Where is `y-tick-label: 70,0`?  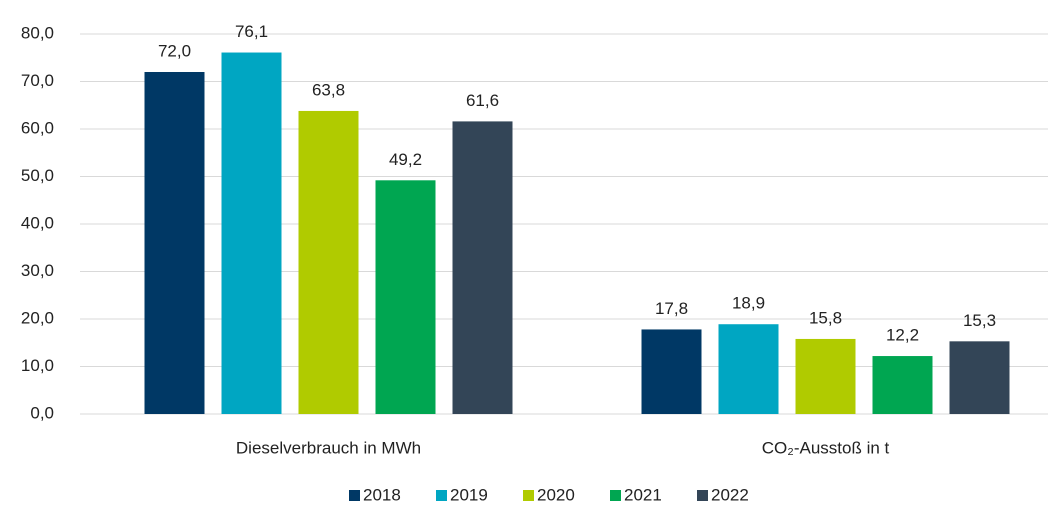 y-tick-label: 70,0 is located at coordinates (37, 80).